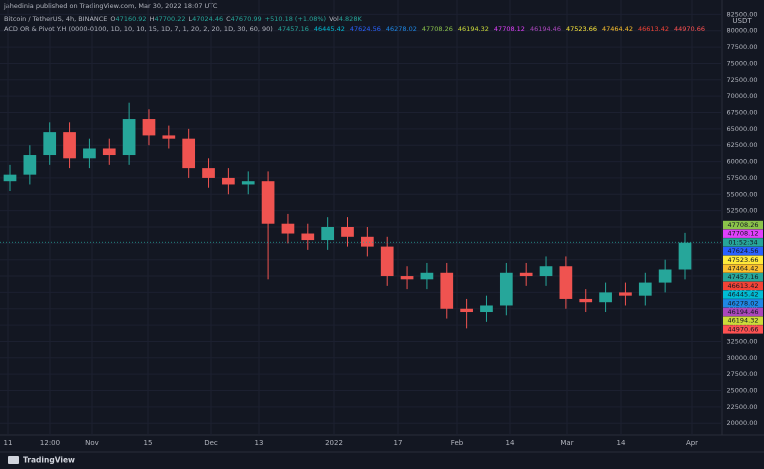  I want to click on volume-key: Vol, so click(334, 19).